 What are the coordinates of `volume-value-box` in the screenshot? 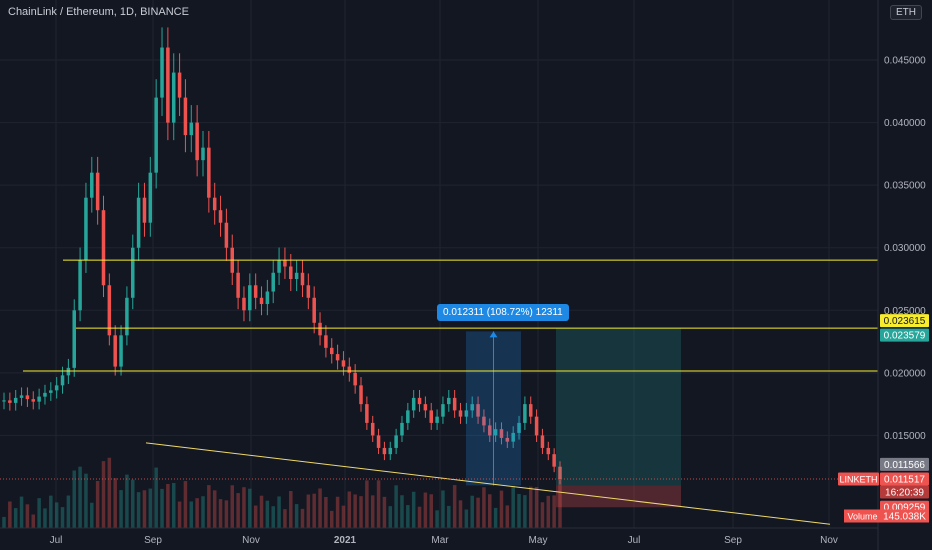 It's located at (904, 516).